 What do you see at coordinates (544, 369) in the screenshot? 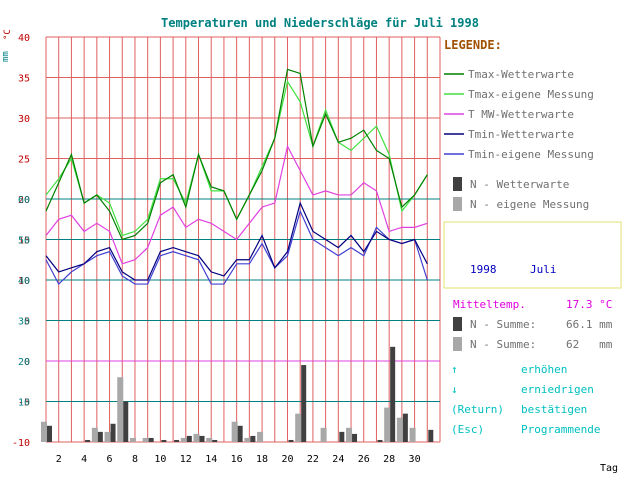
I see `help-action-up: erhöhen` at bounding box center [544, 369].